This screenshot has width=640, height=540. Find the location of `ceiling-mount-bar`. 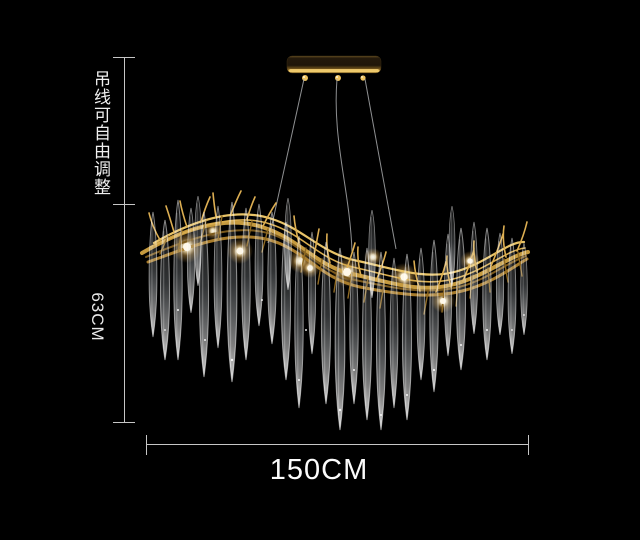

ceiling-mount-bar is located at coordinates (334, 68).